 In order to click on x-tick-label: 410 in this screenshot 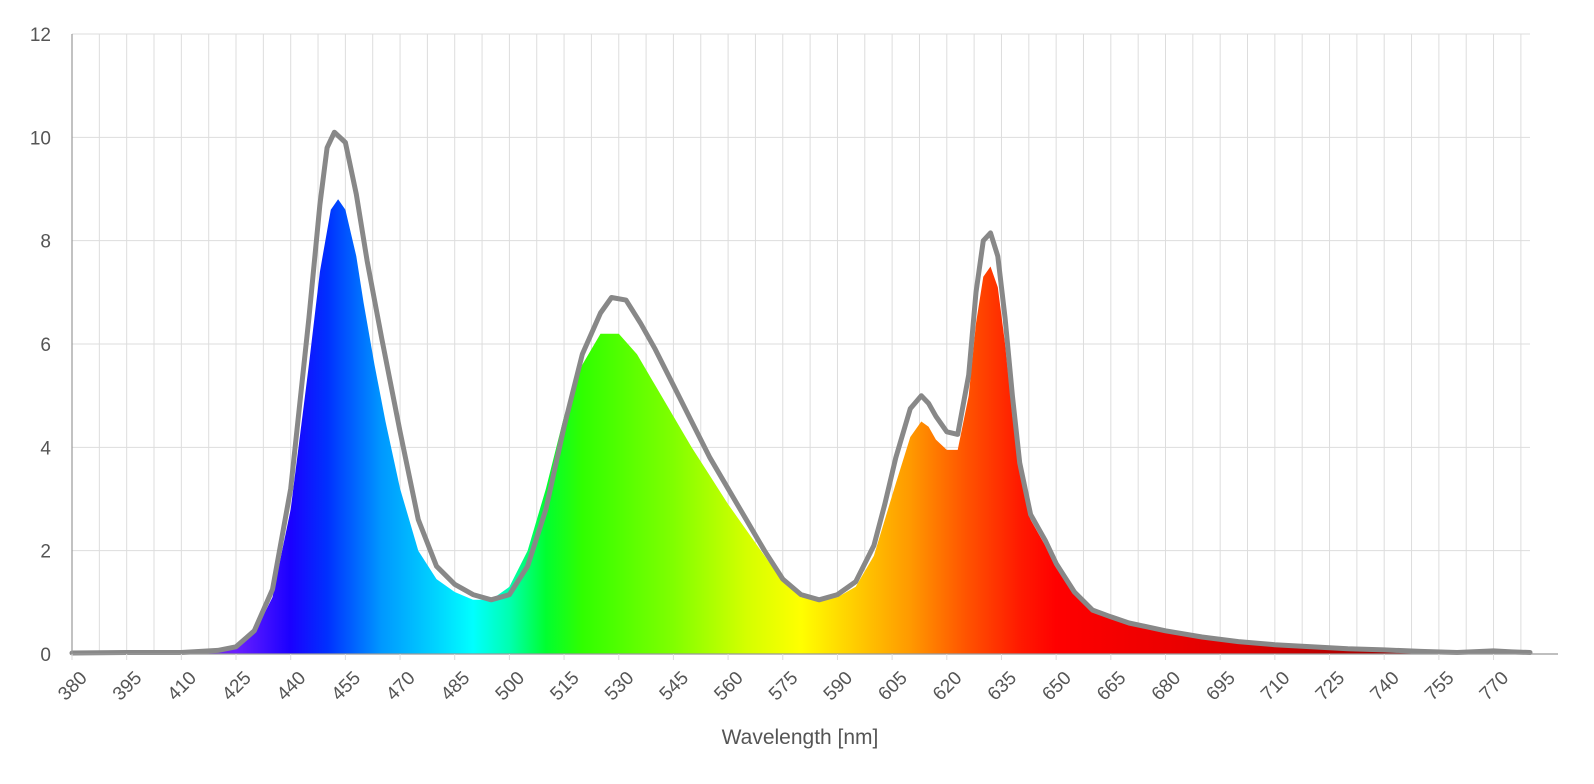, I will do `click(182, 686)`.